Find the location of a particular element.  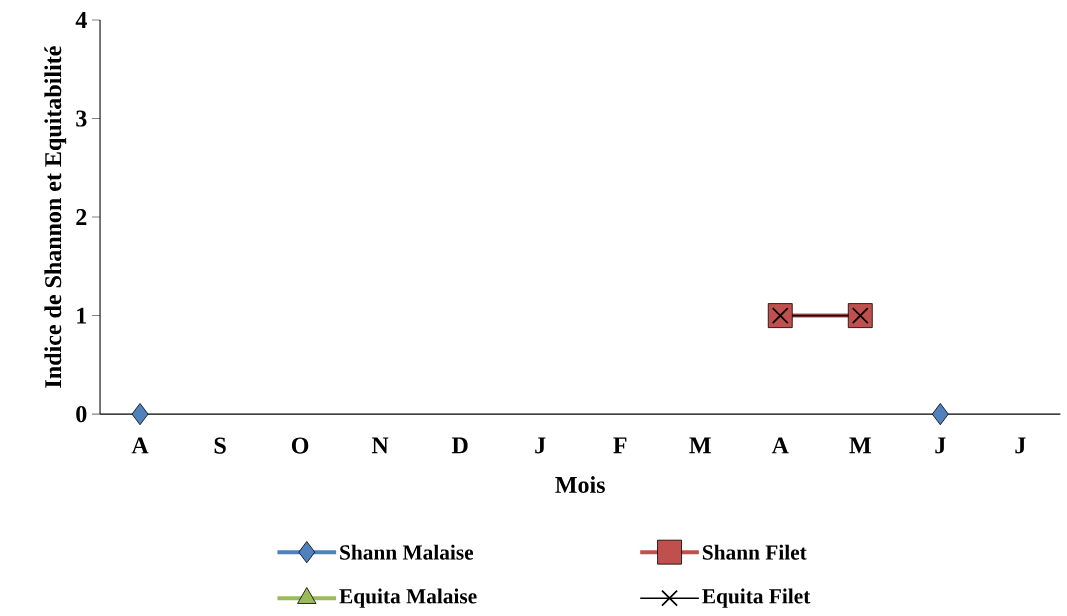

x-tick-label: N is located at coordinates (380, 445).